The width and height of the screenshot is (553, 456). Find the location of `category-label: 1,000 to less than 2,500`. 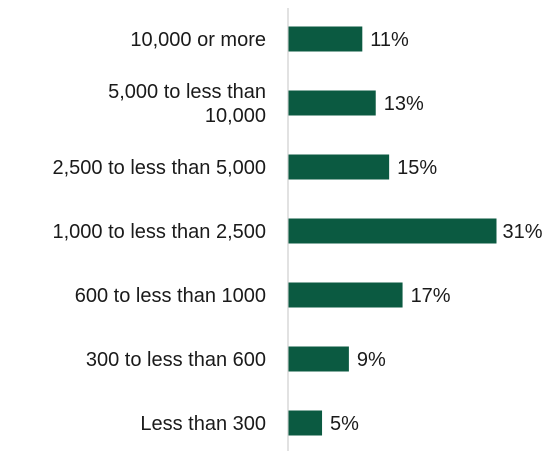

category-label: 1,000 to less than 2,500 is located at coordinates (160, 232).